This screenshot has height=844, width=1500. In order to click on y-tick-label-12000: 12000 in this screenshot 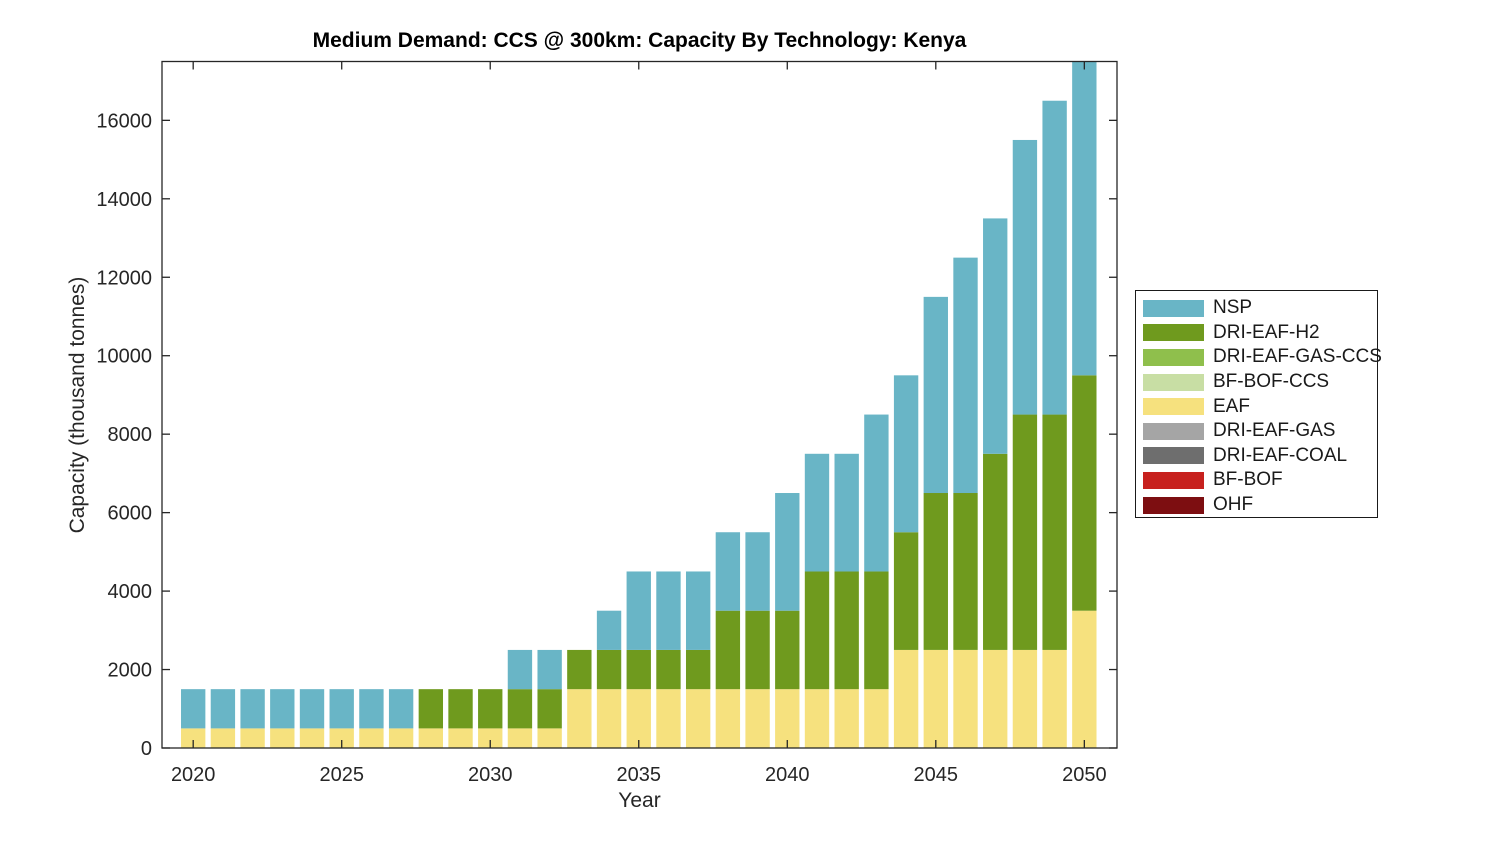, I will do `click(124, 278)`.